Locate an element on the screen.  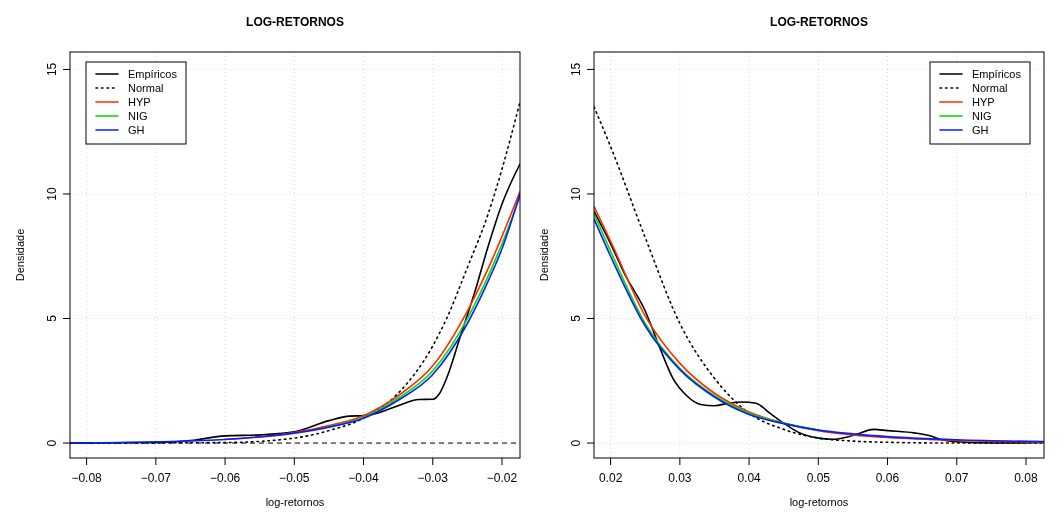
x-tick-label: −0.06 is located at coordinates (225, 478).